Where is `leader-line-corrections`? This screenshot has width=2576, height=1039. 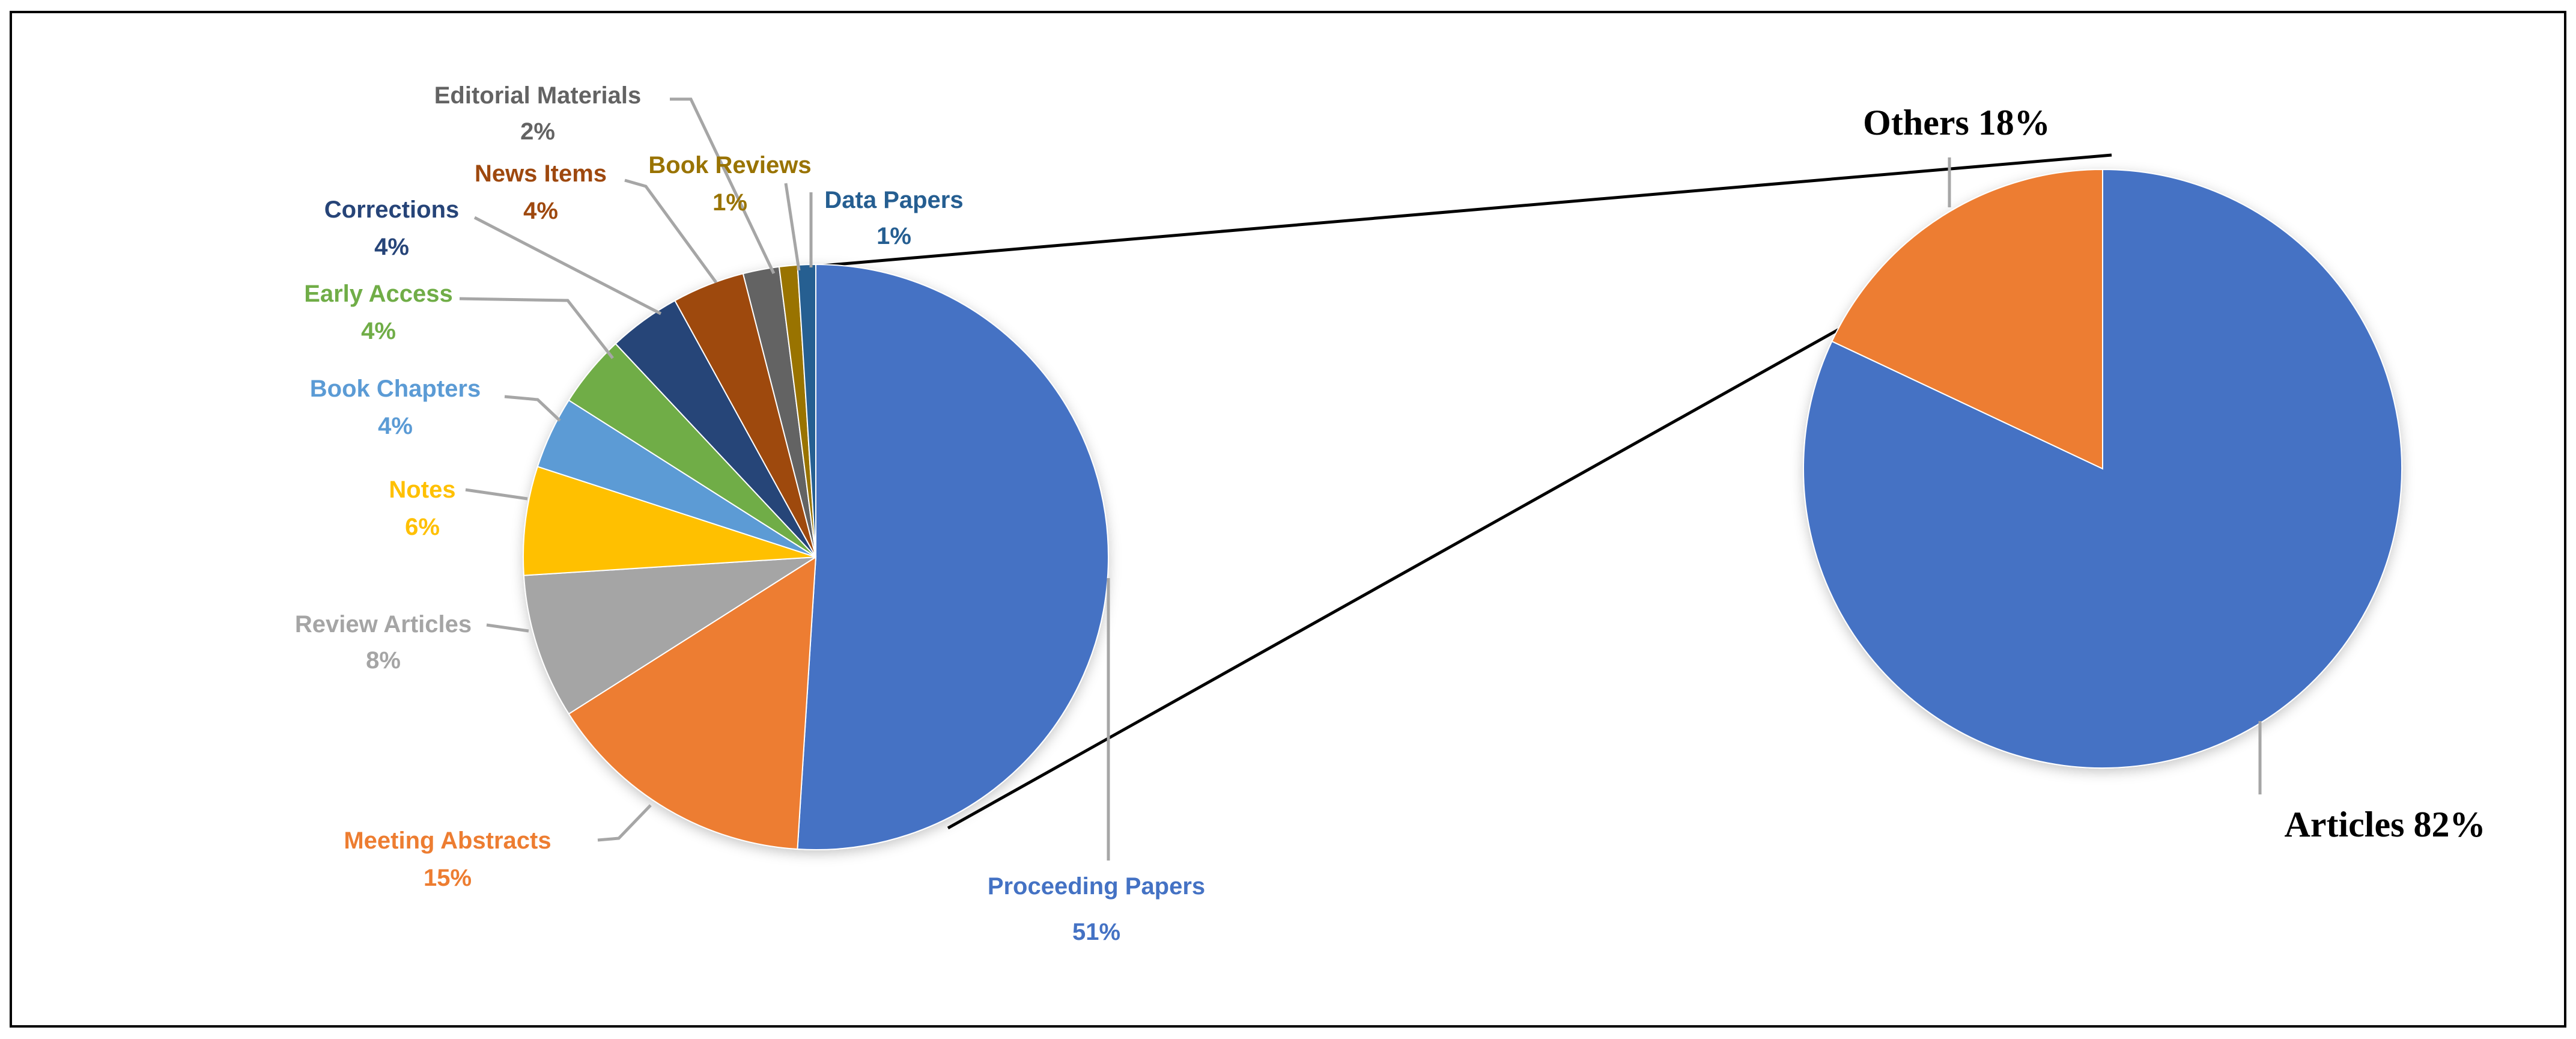
leader-line-corrections is located at coordinates (567, 265).